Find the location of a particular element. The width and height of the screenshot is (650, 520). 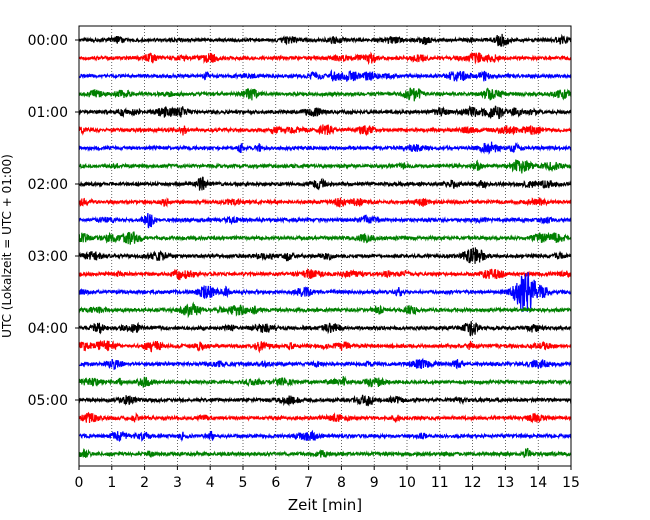

x-tick-label: 1 is located at coordinates (111, 483).